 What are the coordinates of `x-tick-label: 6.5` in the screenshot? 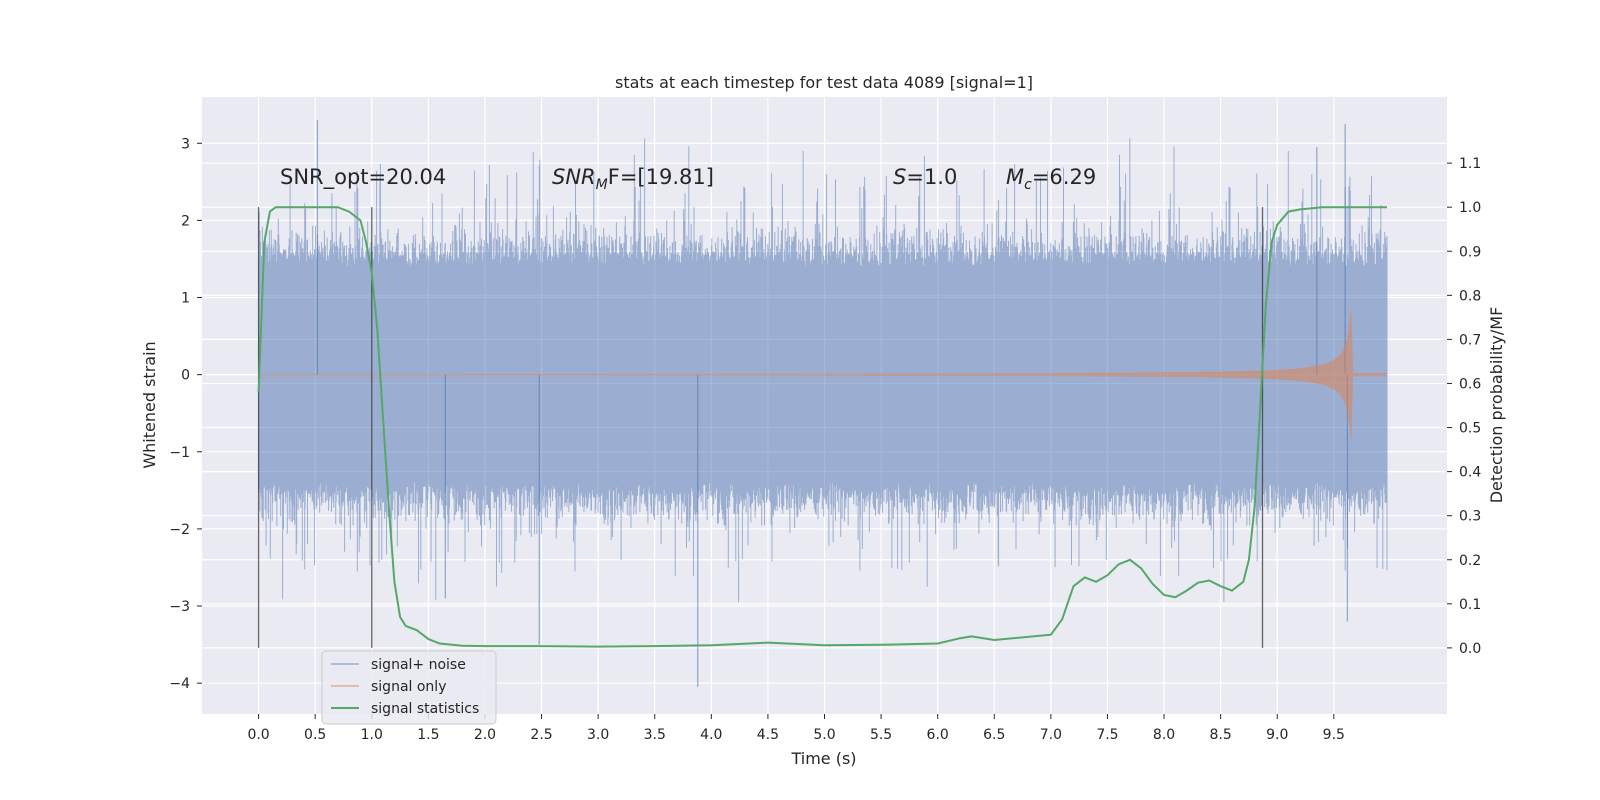 It's located at (994, 735).